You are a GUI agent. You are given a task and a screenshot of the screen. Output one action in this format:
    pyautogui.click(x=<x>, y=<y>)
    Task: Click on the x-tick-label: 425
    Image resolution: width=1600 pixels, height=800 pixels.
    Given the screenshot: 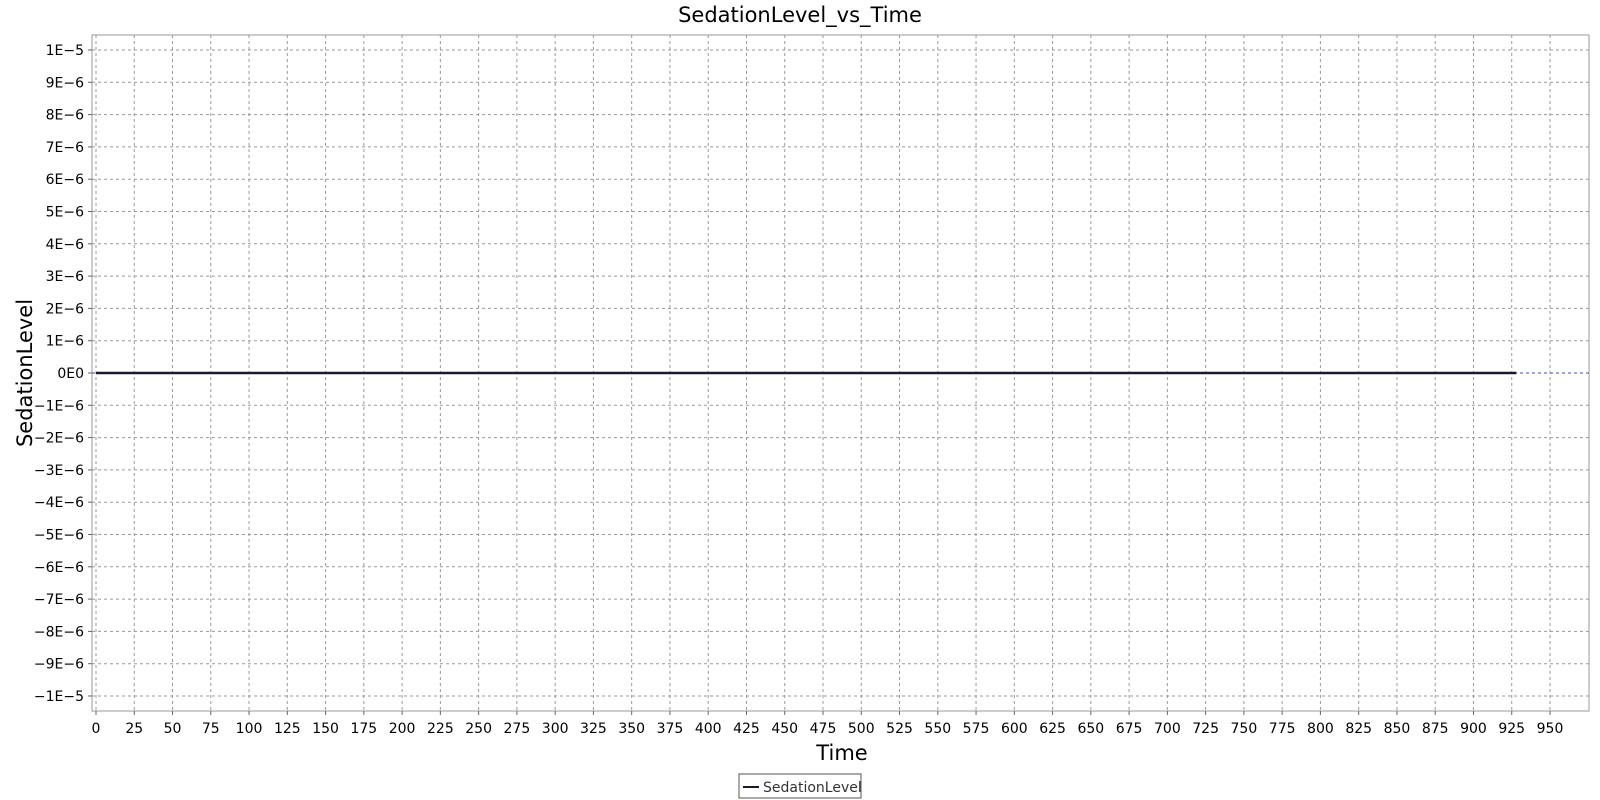 What is the action you would take?
    pyautogui.click(x=746, y=729)
    